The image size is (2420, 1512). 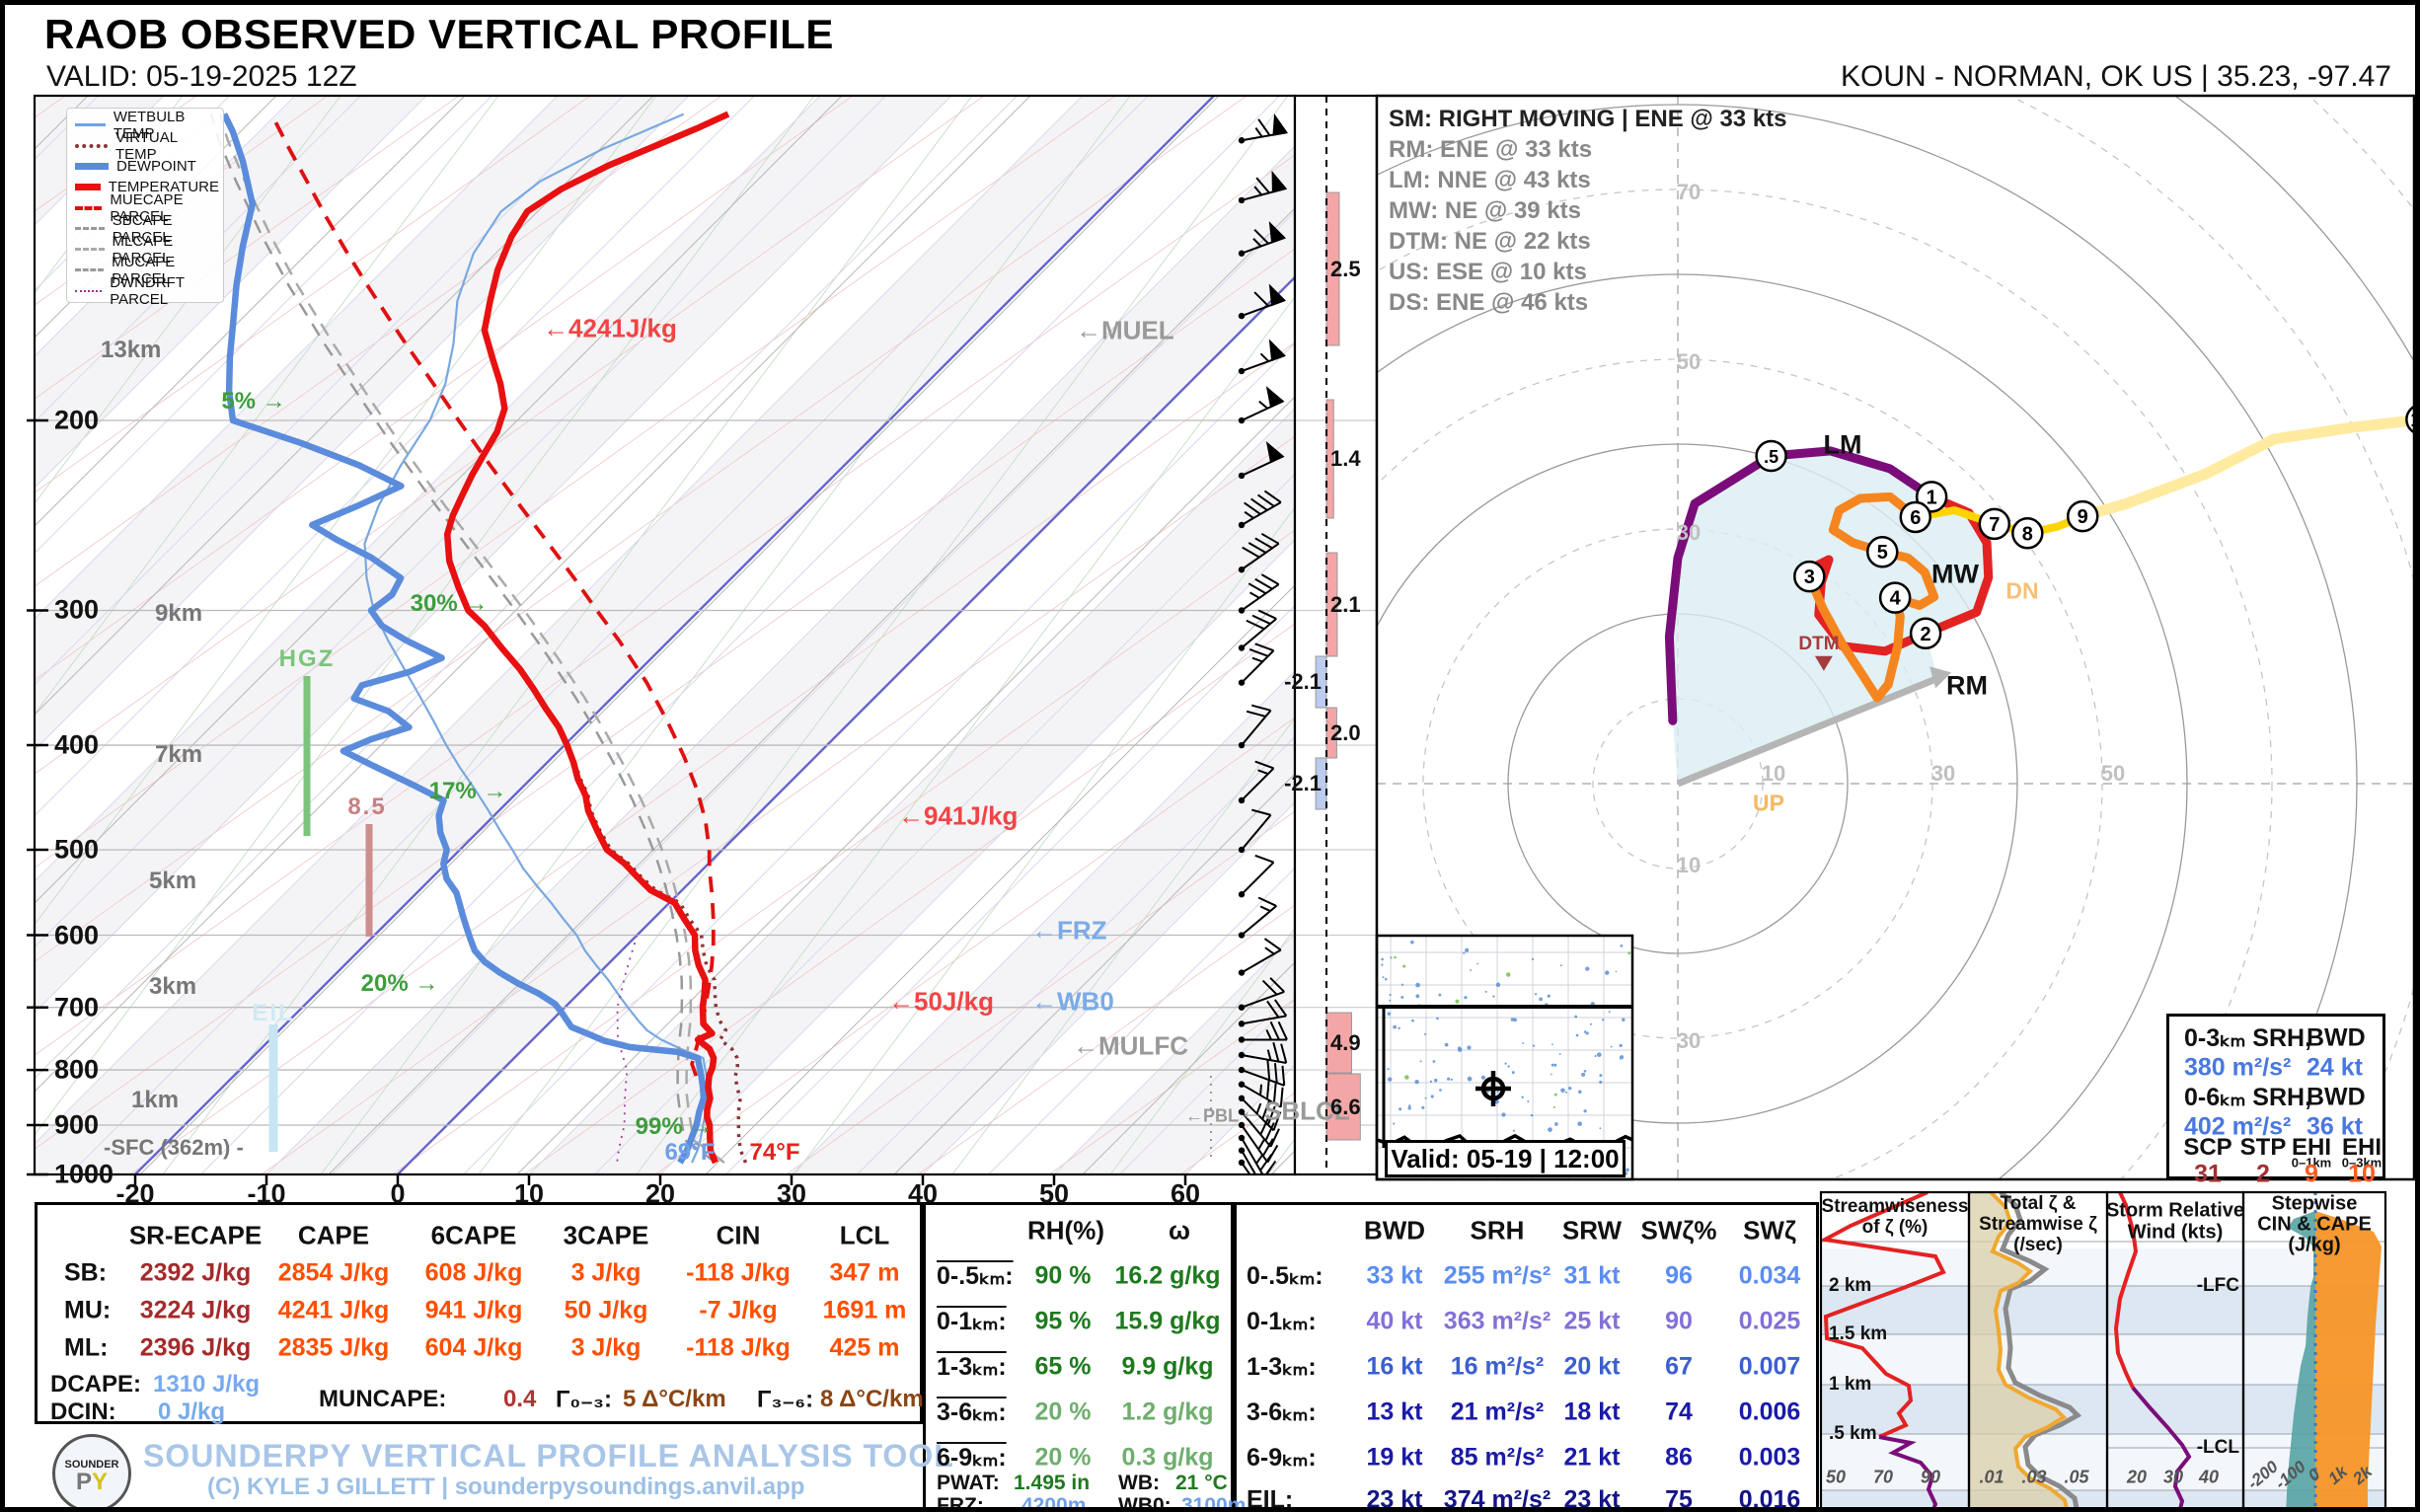 I want to click on kin-row-label: 0-.5ₖₘ:, so click(x=1285, y=1276).